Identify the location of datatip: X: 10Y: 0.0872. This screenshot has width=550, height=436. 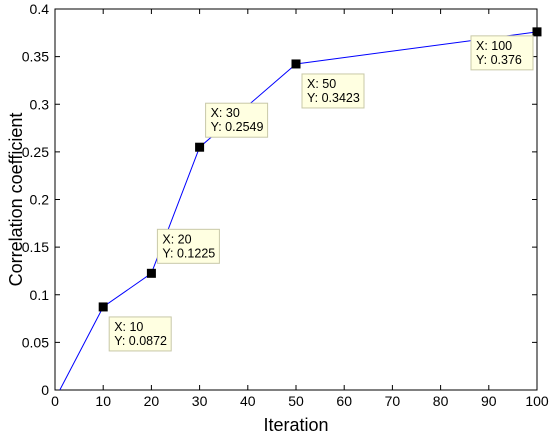
(140, 334).